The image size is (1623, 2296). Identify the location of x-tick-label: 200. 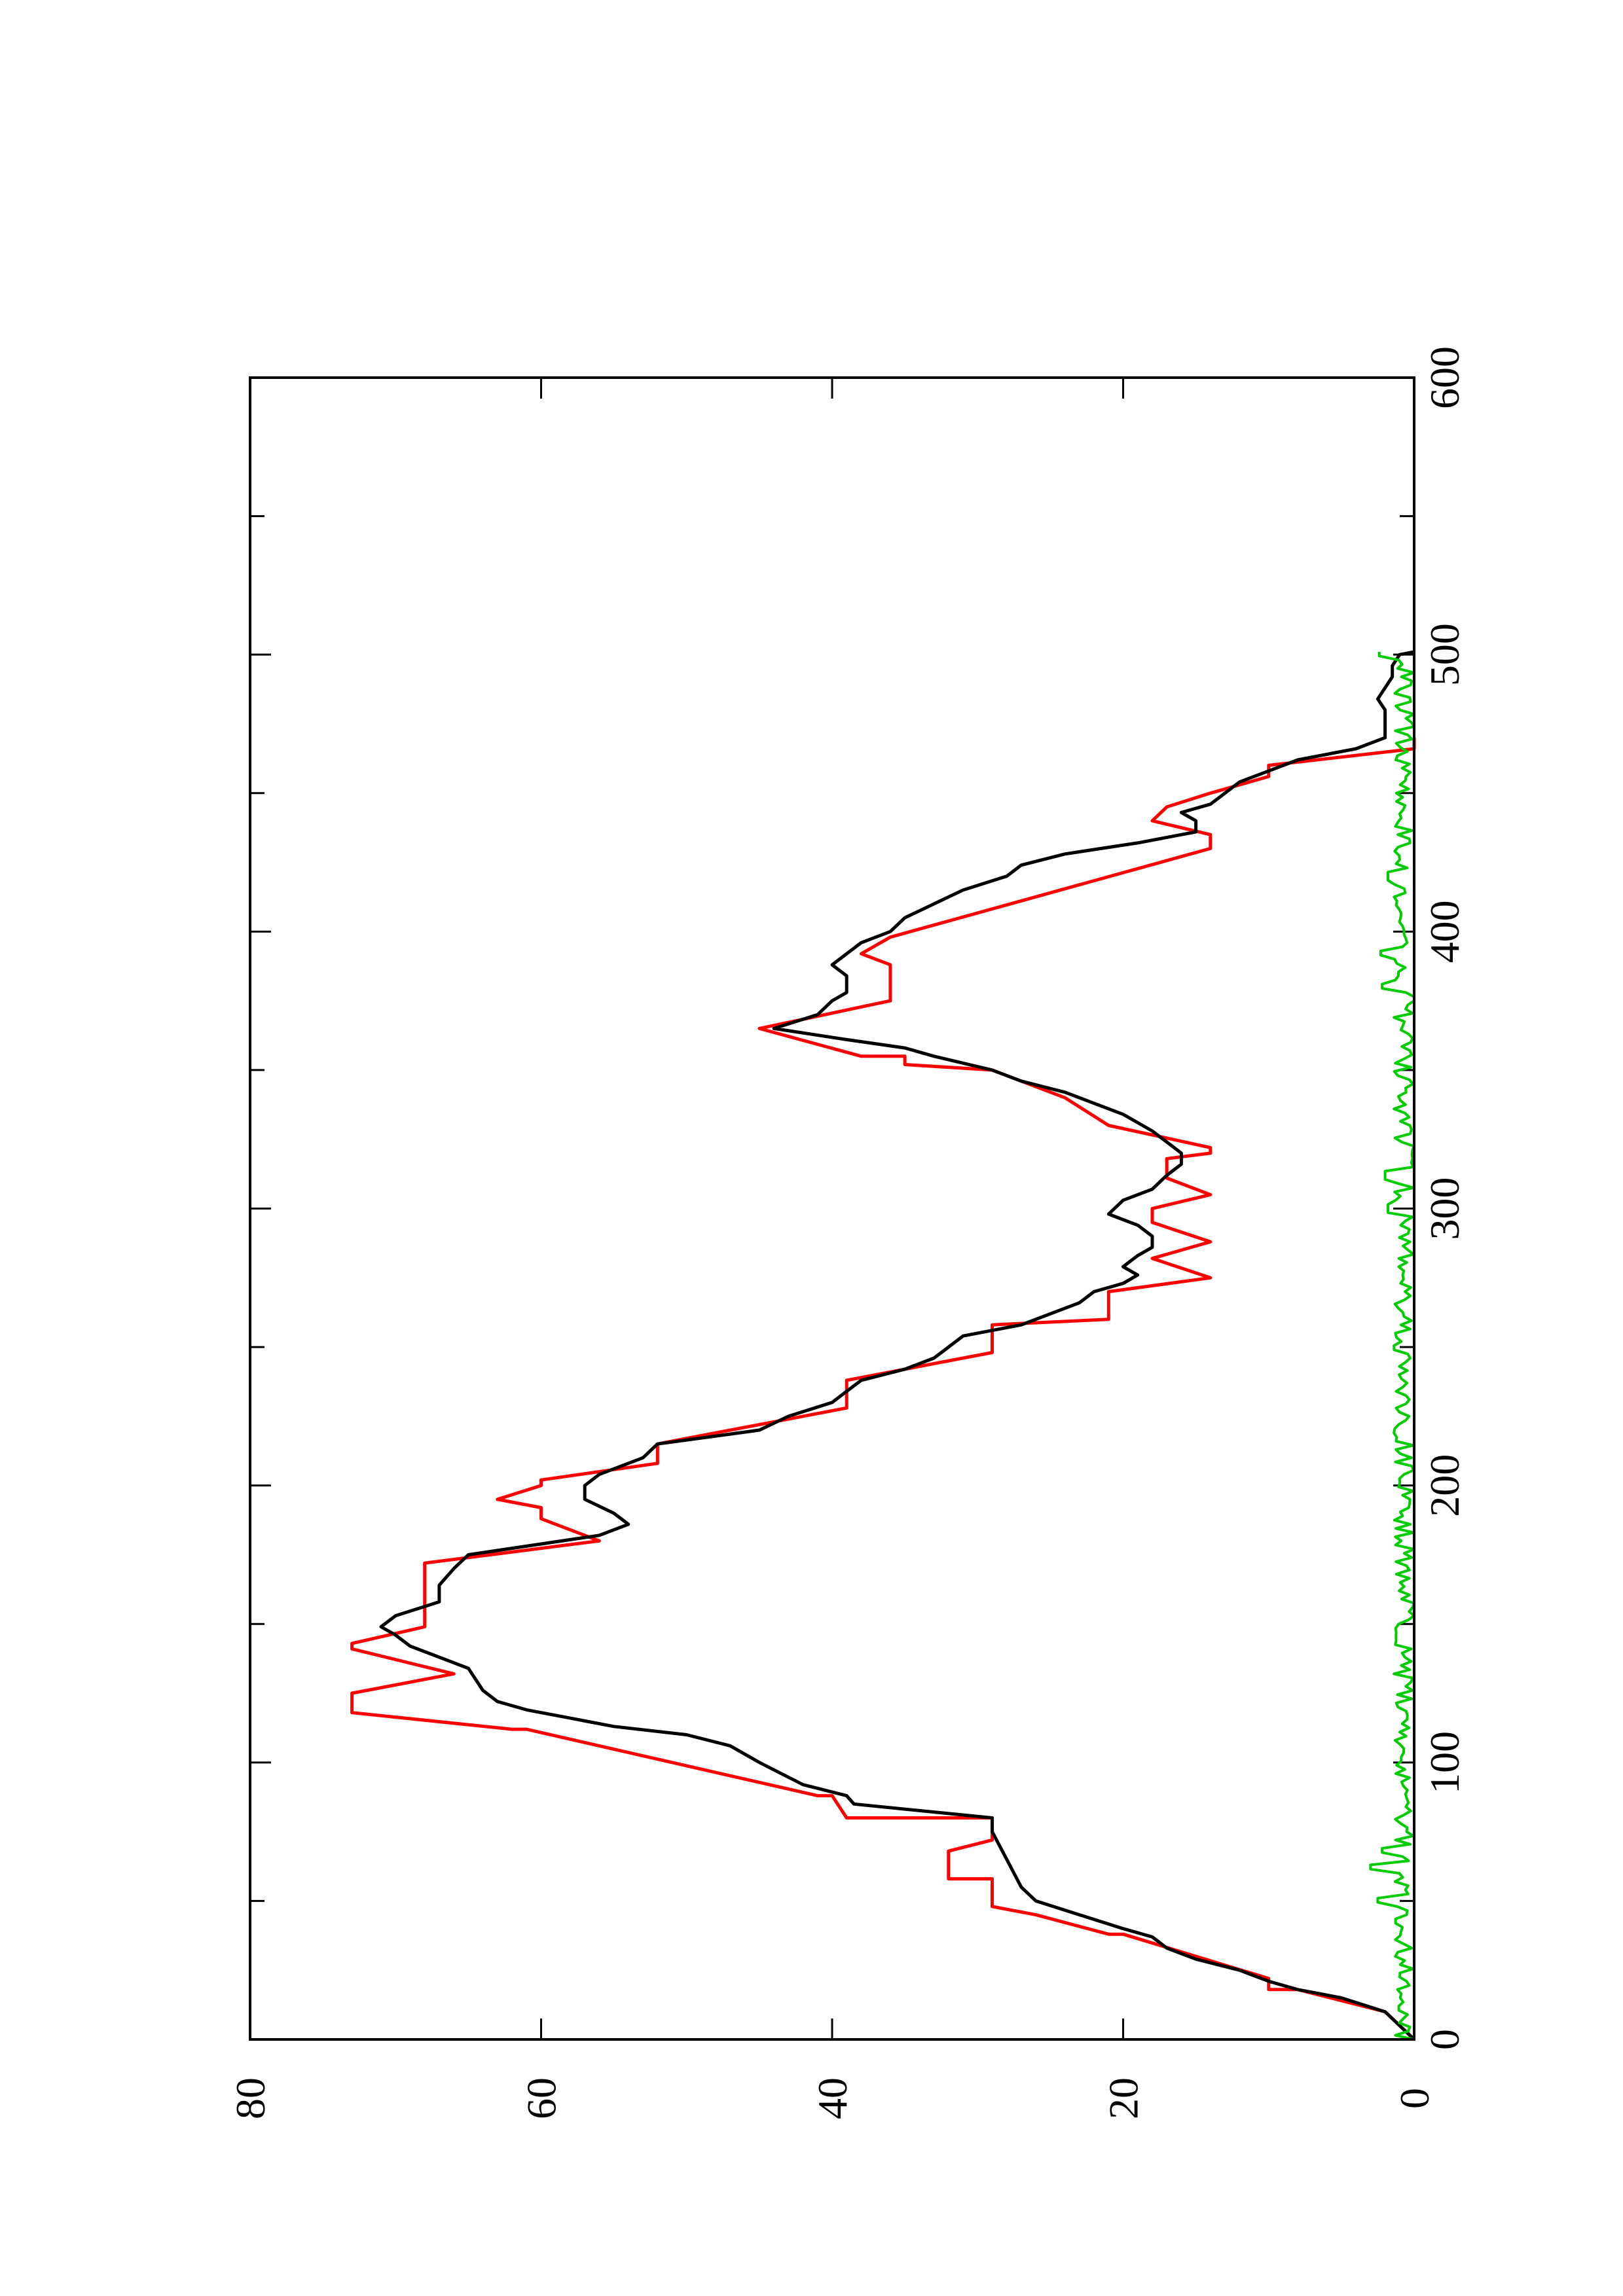
(1444, 1485).